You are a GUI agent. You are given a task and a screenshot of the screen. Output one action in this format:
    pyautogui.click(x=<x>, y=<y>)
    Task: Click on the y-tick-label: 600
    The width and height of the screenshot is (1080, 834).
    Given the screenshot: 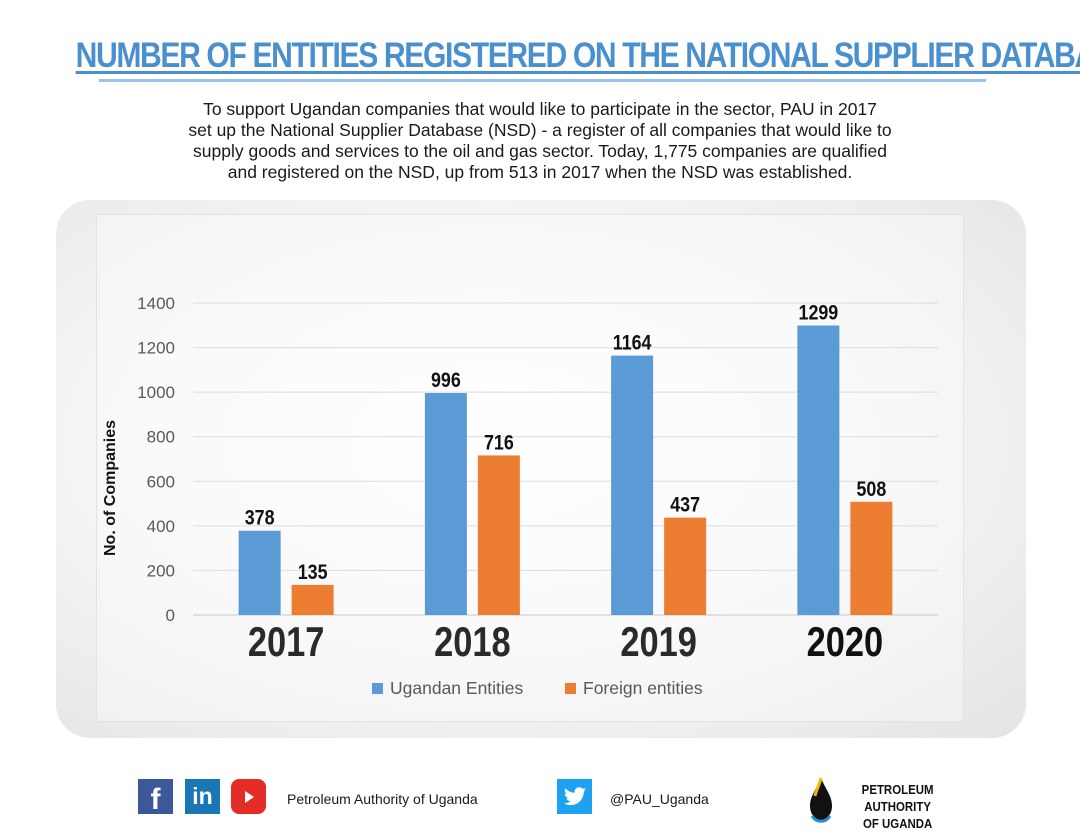 What is the action you would take?
    pyautogui.click(x=161, y=481)
    